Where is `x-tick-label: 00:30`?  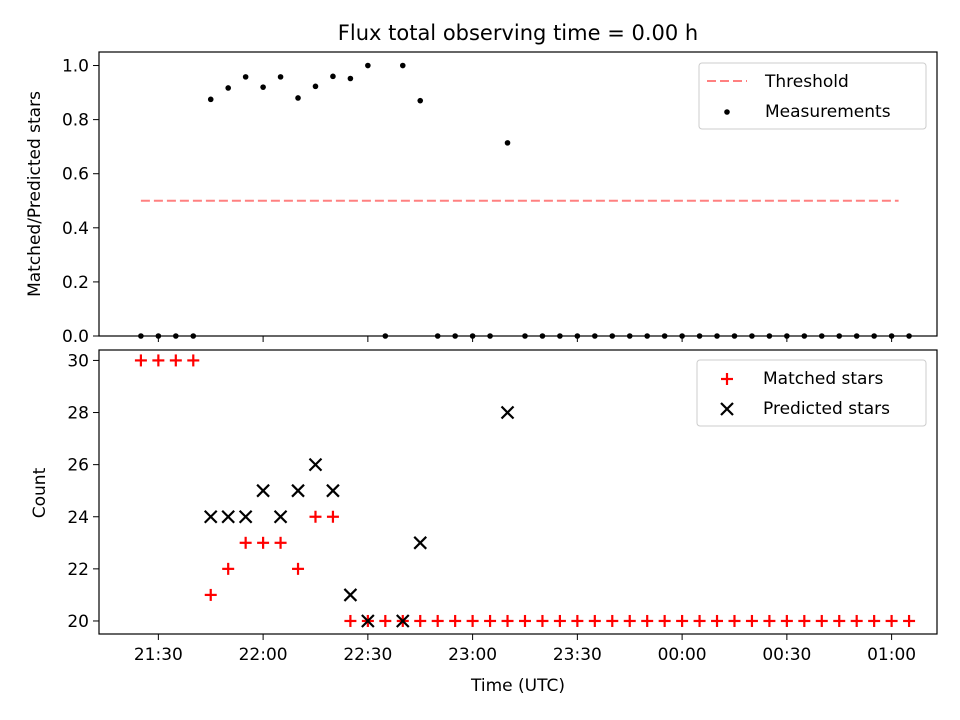 x-tick-label: 00:30 is located at coordinates (786, 655).